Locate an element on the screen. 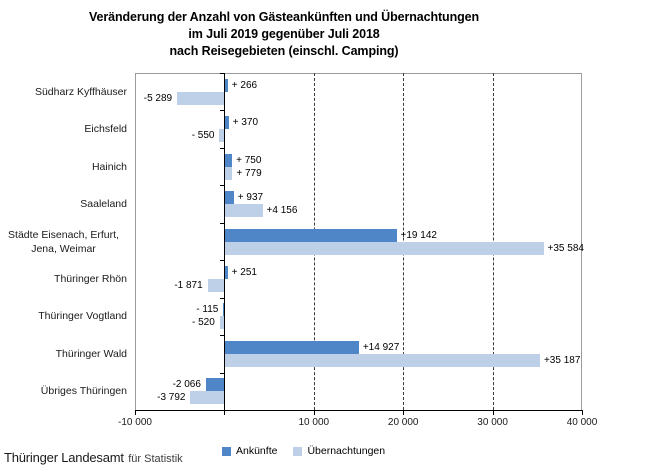 The height and width of the screenshot is (469, 668). legend: Ankünfte Übernachtungen is located at coordinates (303, 451).